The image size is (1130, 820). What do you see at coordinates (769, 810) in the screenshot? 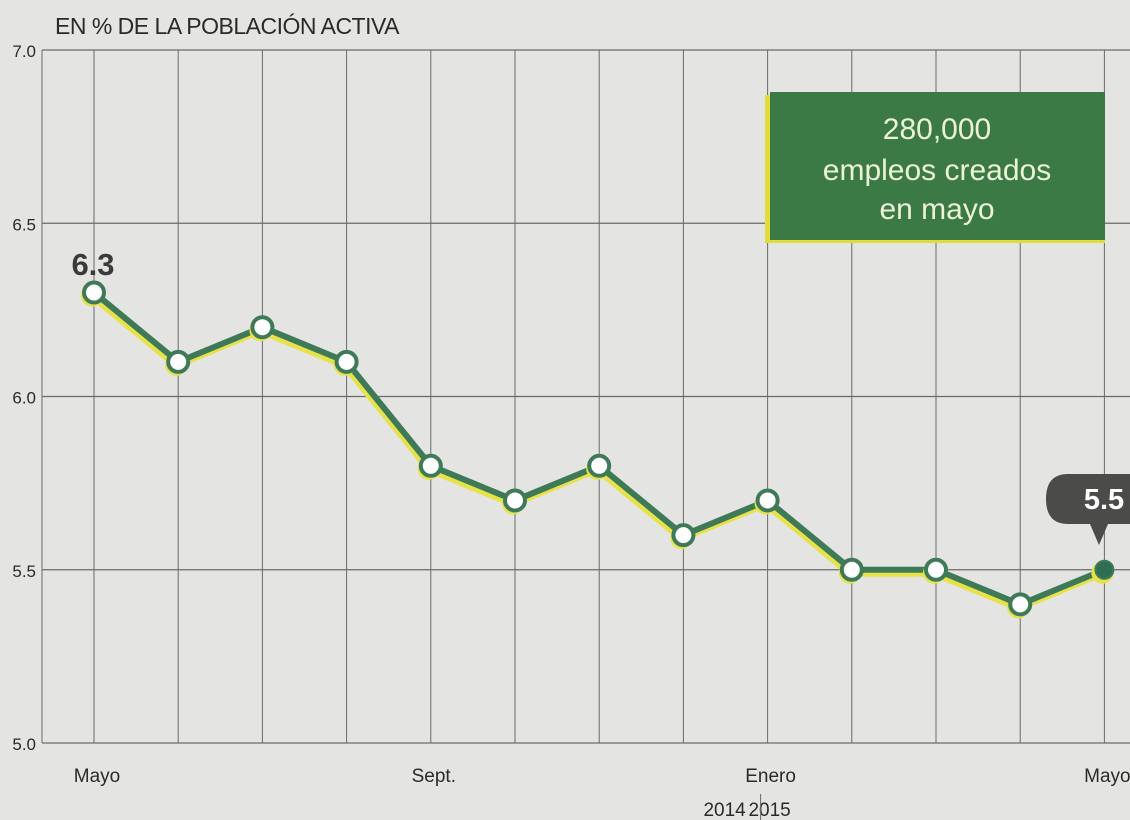
I see `year-label: 2015` at bounding box center [769, 810].